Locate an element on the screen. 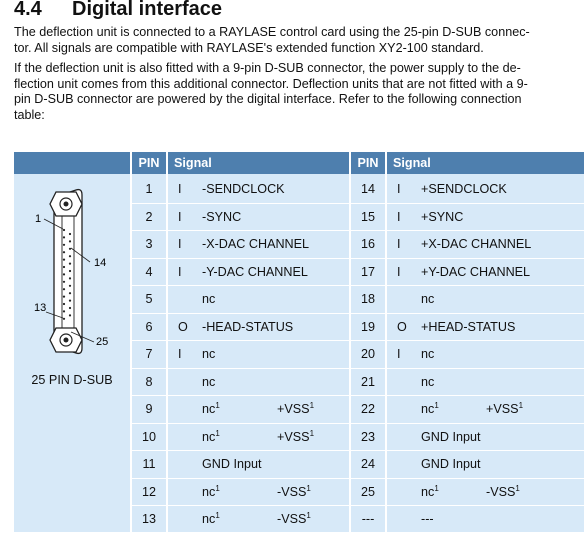 The height and width of the screenshot is (537, 586). header-blank is located at coordinates (72, 163).